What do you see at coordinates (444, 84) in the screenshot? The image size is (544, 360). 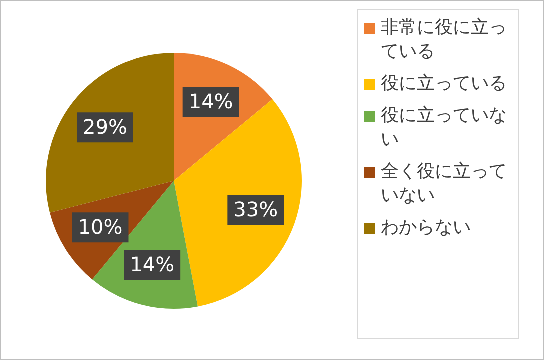 I see `legend-label: 役に立っている` at bounding box center [444, 84].